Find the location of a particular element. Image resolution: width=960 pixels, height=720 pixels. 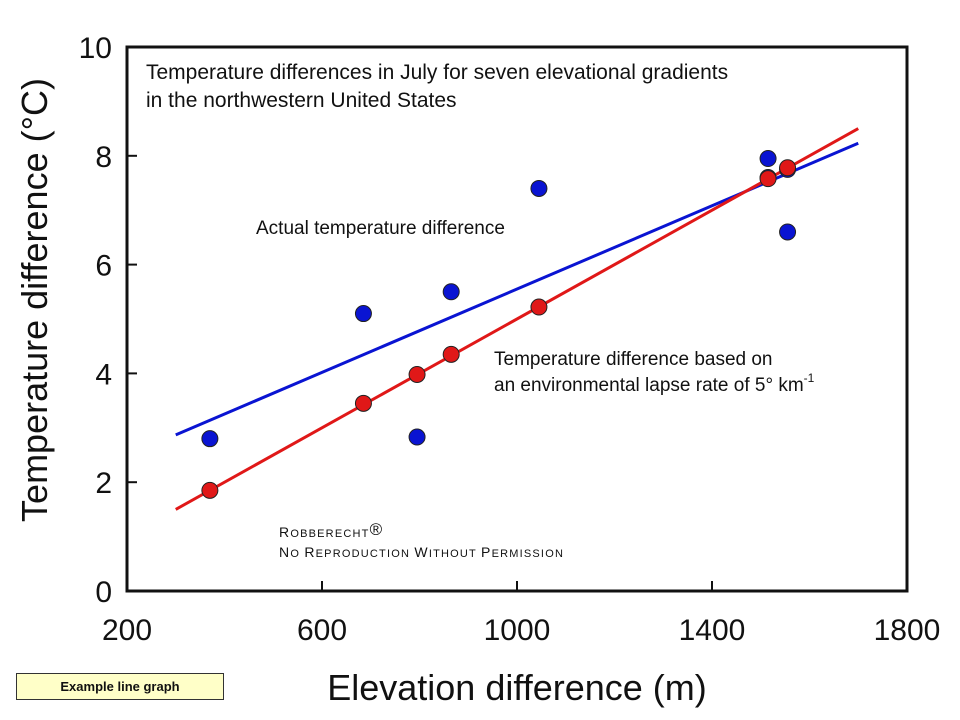

caption-box: Example line graph is located at coordinates (120, 686).